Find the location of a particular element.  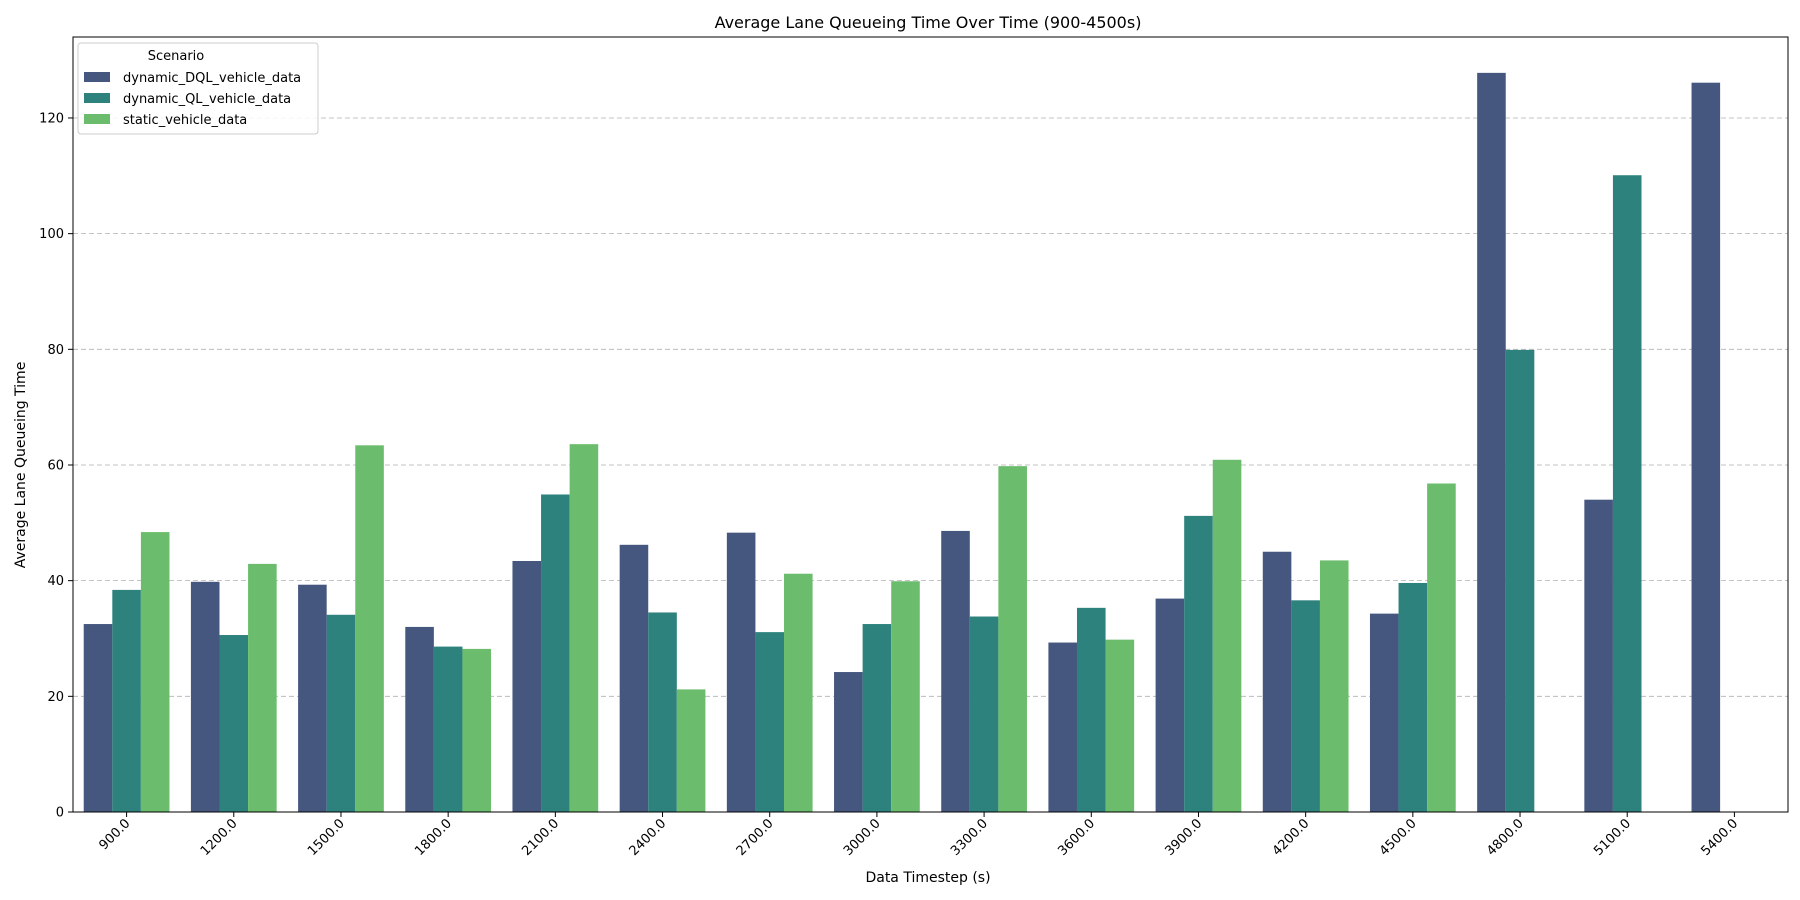

x-tick-label: 3600.0 is located at coordinates (1076, 837).